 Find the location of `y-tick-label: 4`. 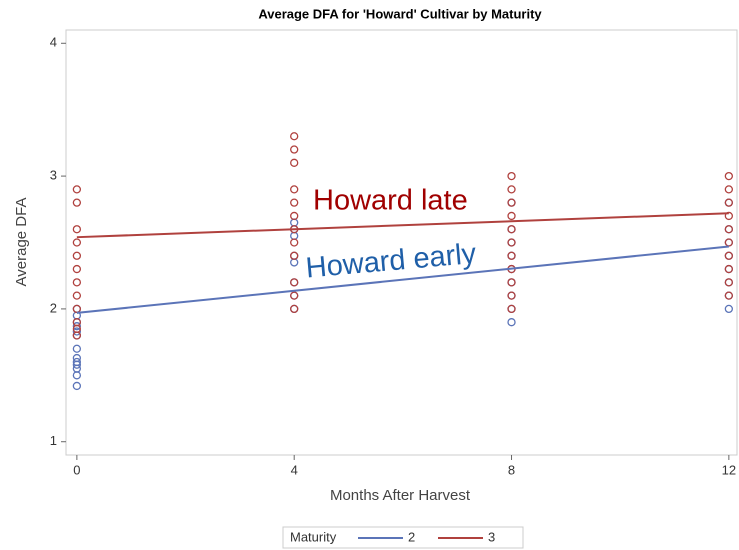

y-tick-label: 4 is located at coordinates (53, 42).